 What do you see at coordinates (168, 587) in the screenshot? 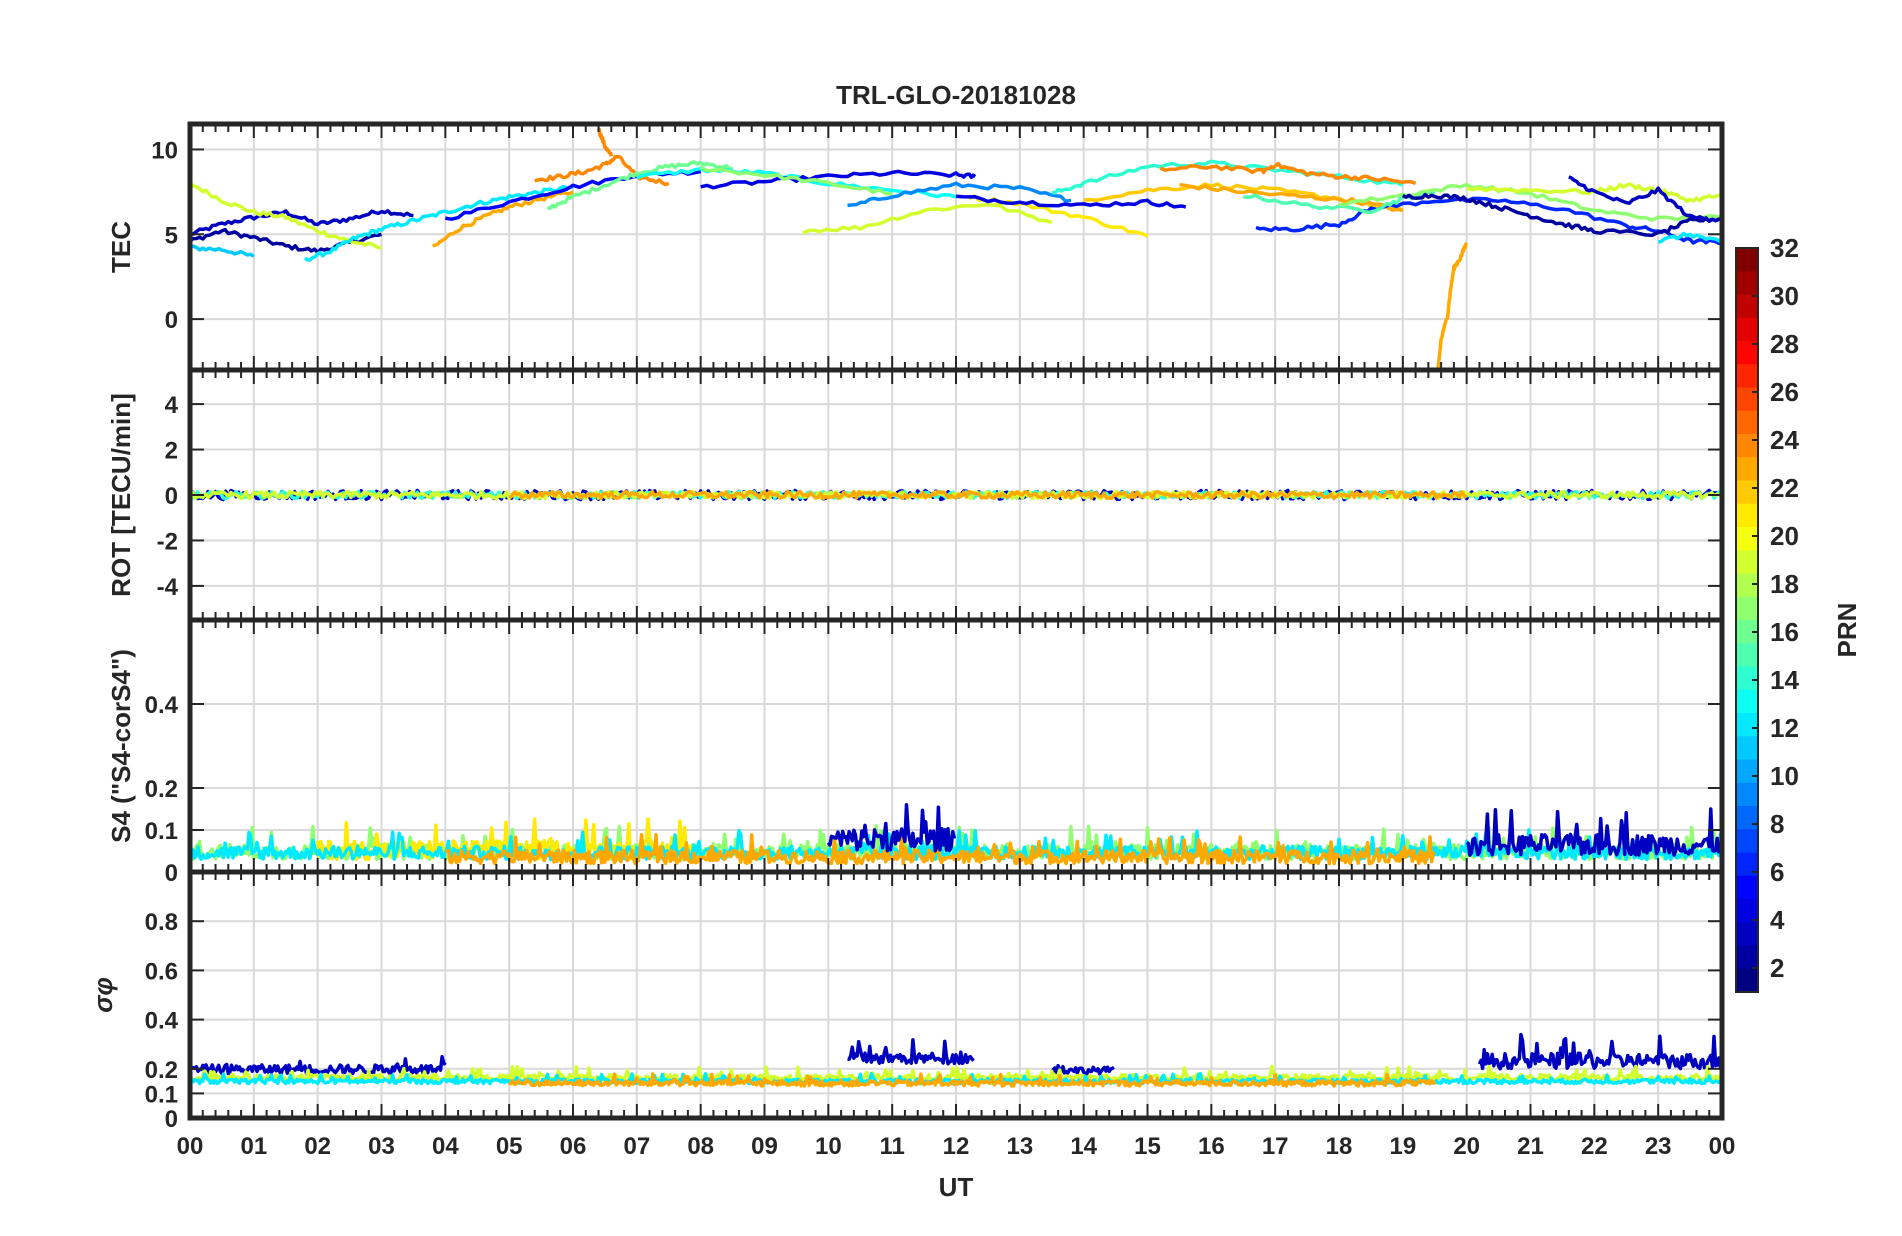
I see `y-tick-label: -4` at bounding box center [168, 587].